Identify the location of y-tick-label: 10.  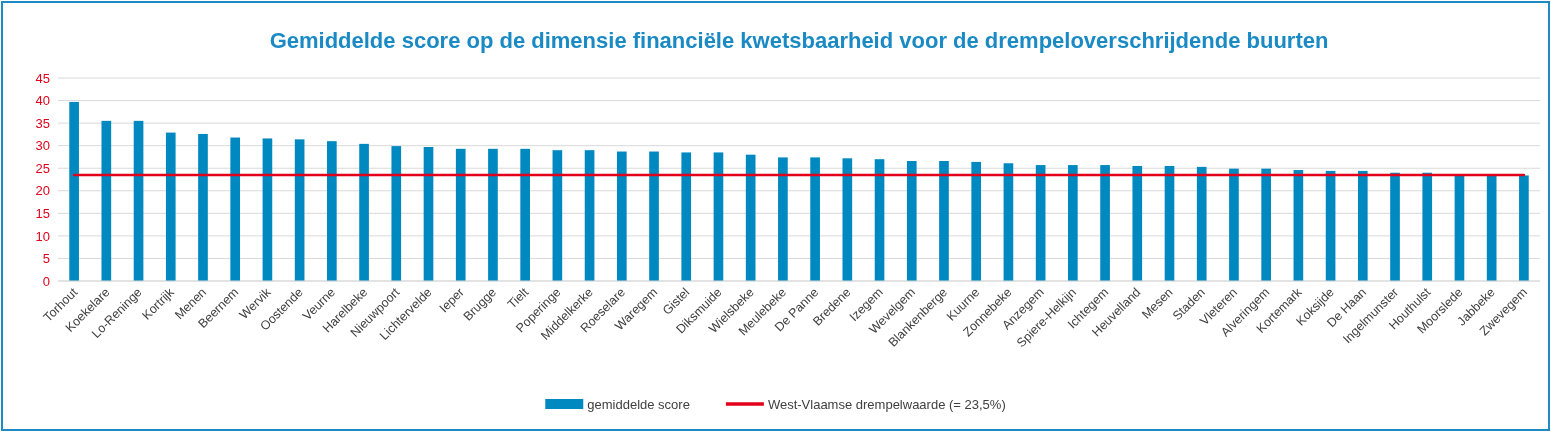
(42, 236).